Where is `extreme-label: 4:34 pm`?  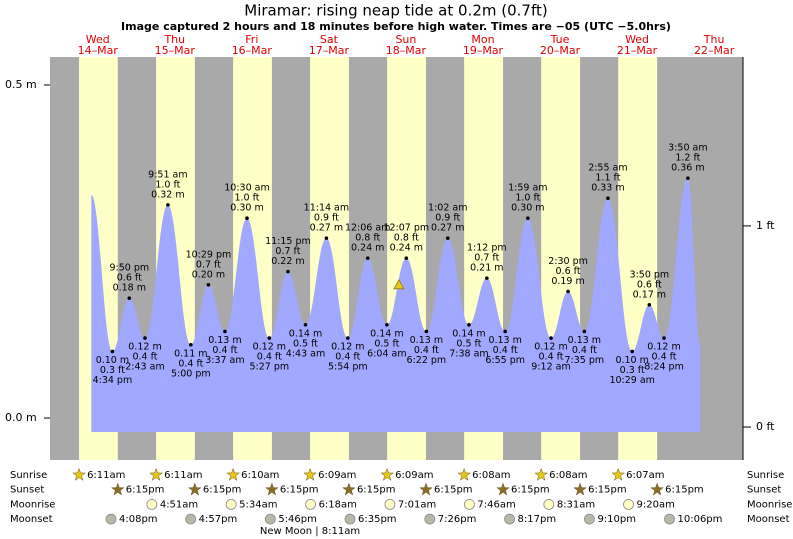 extreme-label: 4:34 pm is located at coordinates (113, 380).